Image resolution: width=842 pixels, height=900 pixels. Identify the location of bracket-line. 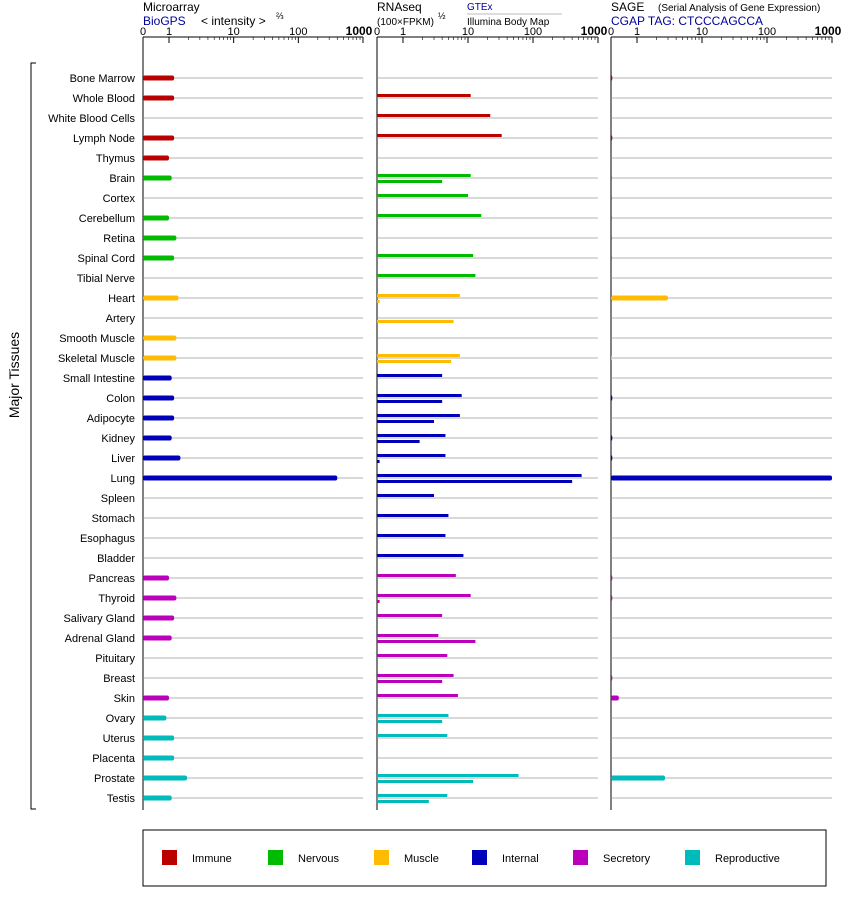
(33, 436).